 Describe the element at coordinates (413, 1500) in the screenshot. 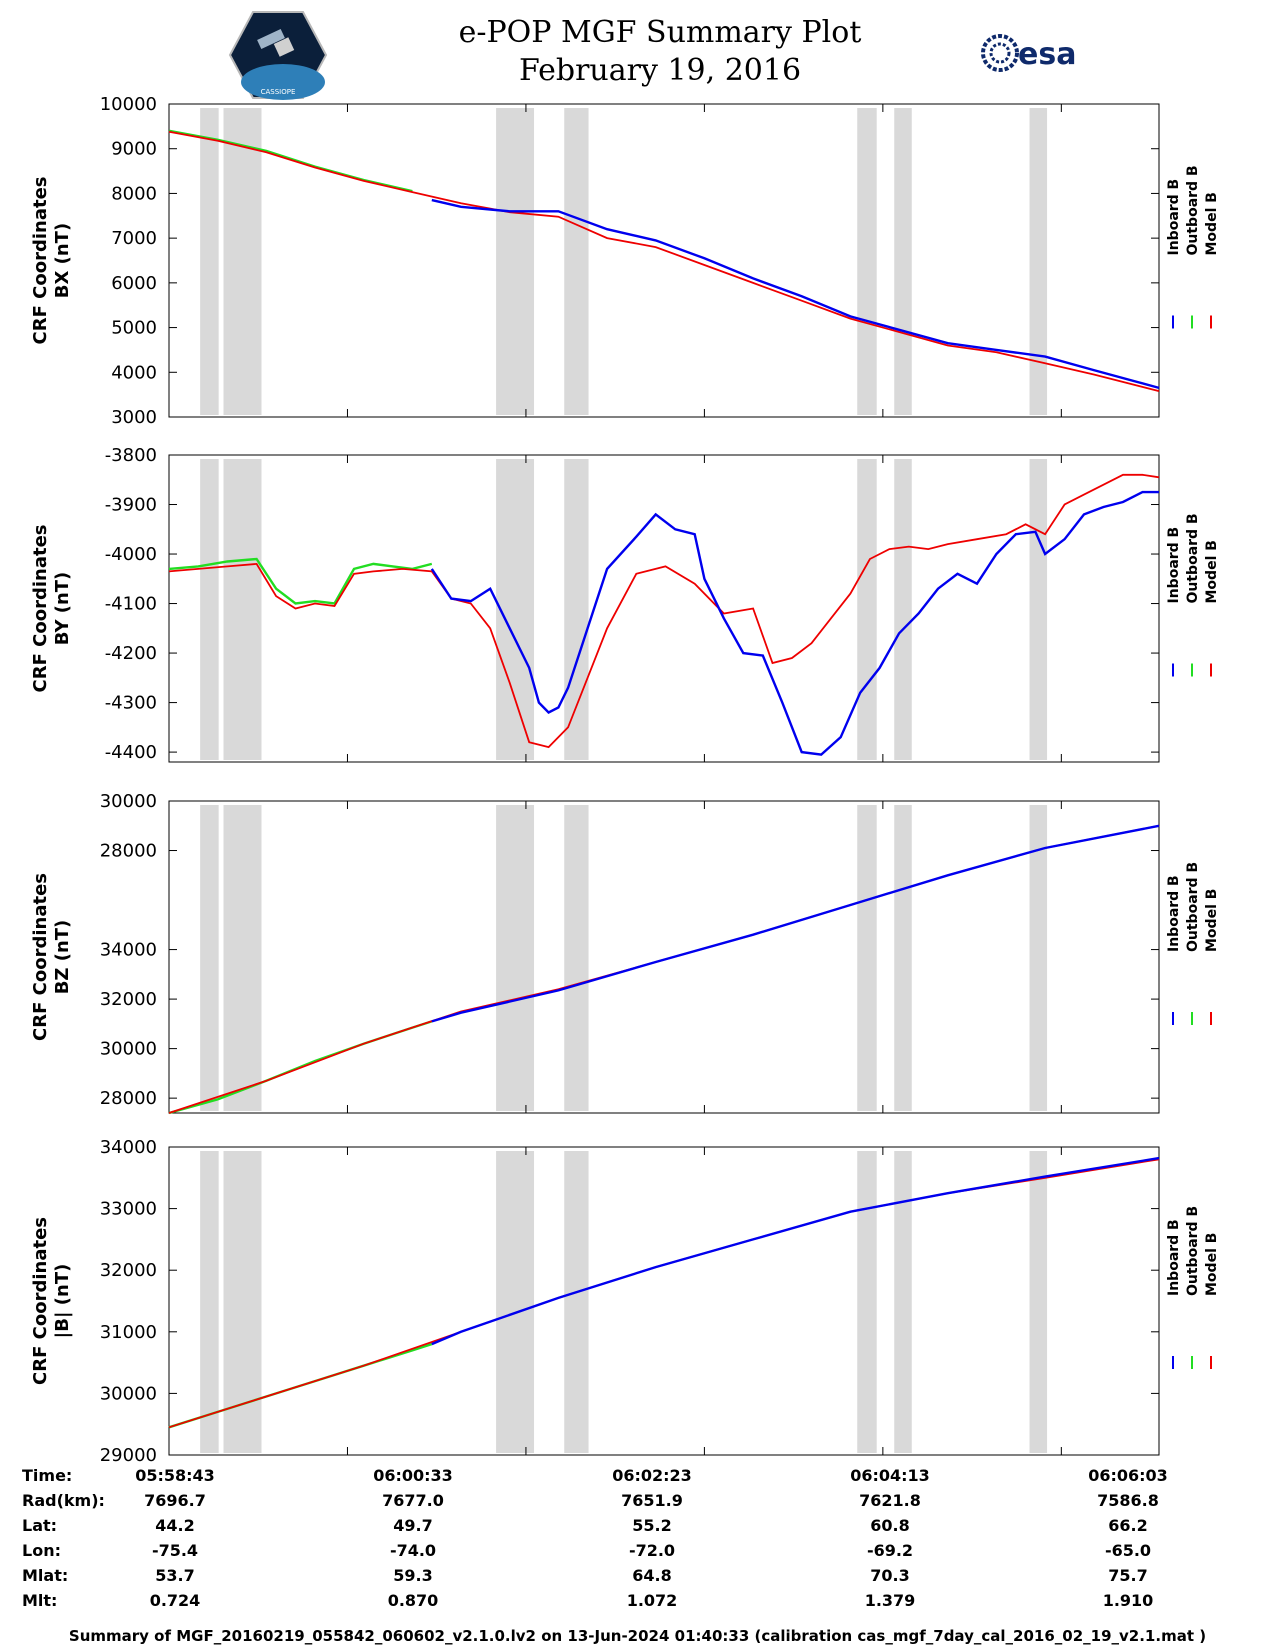

I see `info-cell: 7677.0` at that location.